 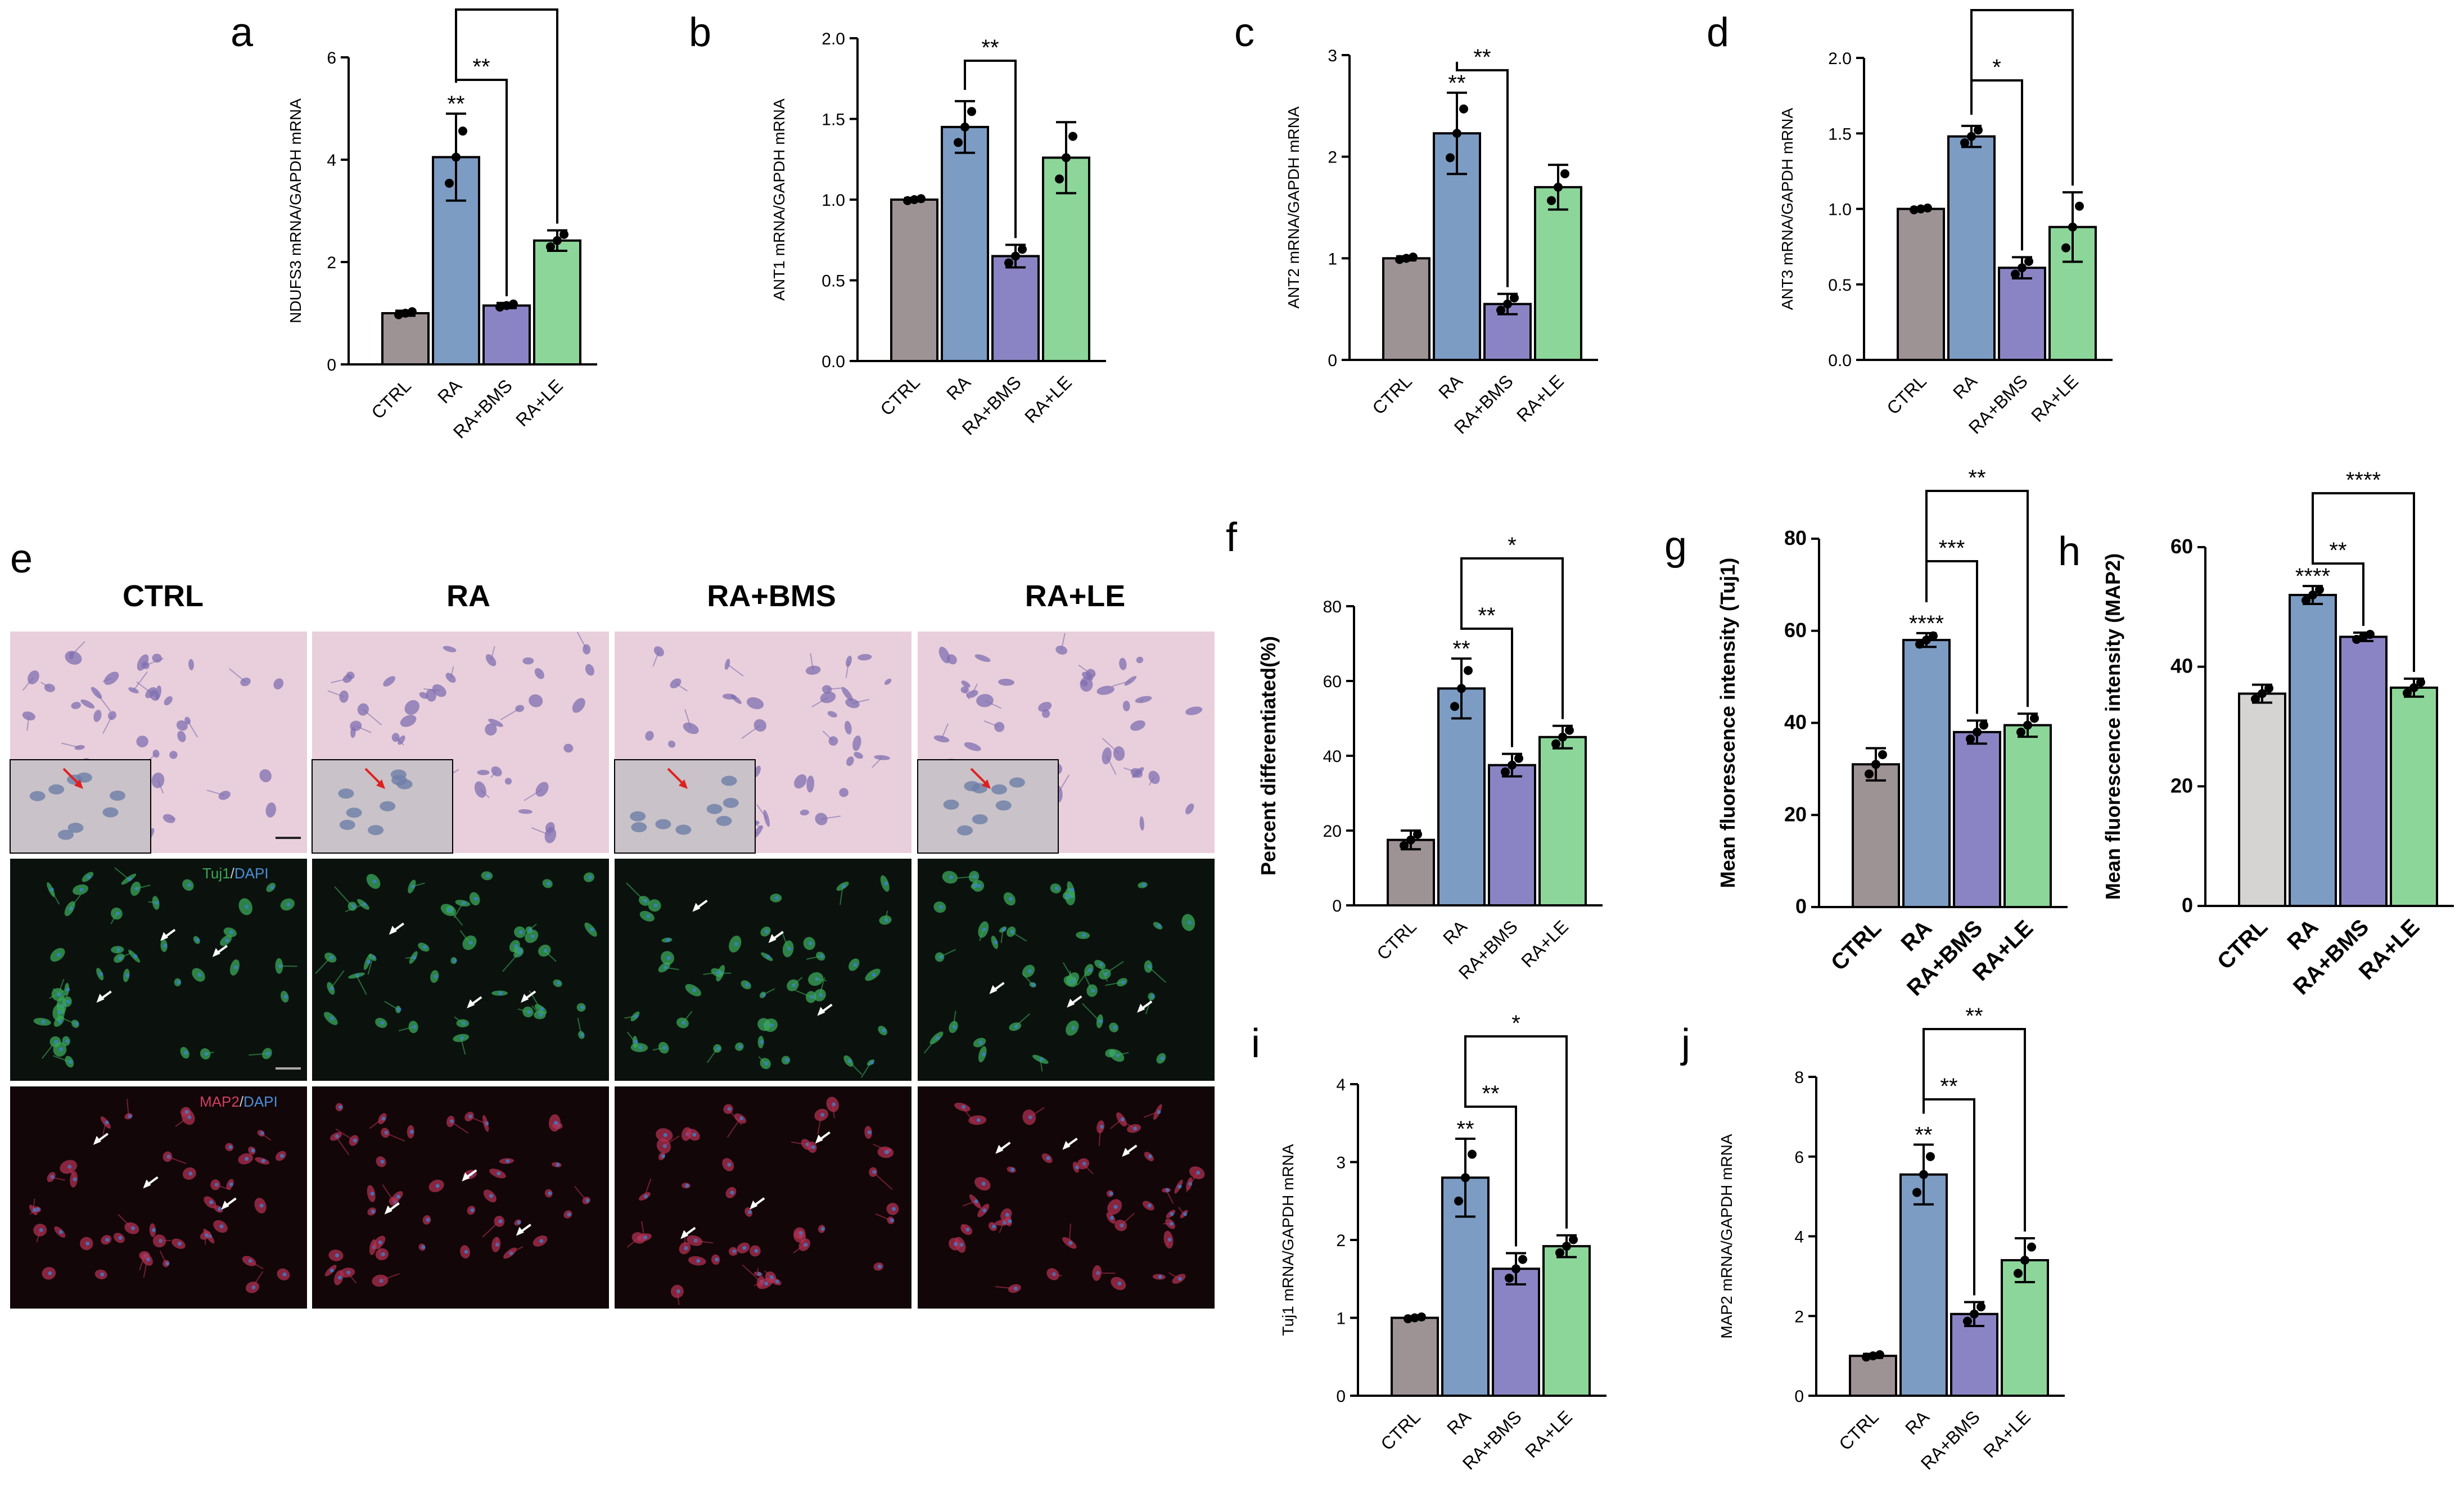 I want to click on y-tick-label: 20, so click(x=2181, y=785).